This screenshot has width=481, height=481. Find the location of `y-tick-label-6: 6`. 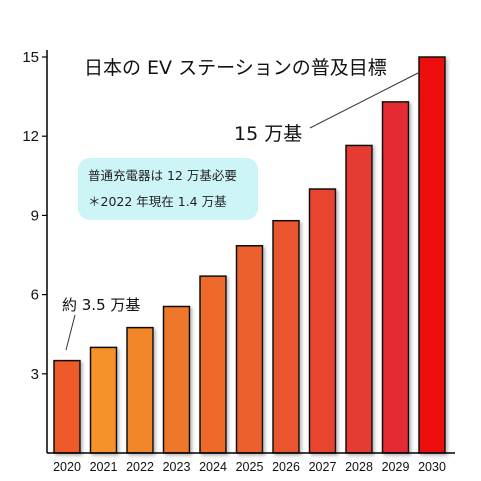

y-tick-label-6: 6 is located at coordinates (35, 295).